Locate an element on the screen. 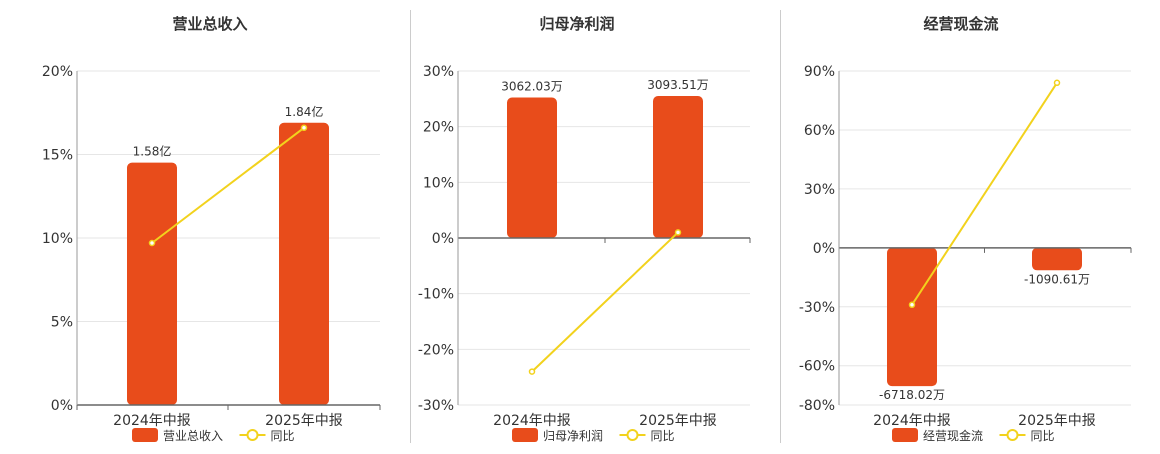 Image resolution: width=1160 pixels, height=454 pixels. legend-label-bar: 营业总收入 is located at coordinates (193, 436).